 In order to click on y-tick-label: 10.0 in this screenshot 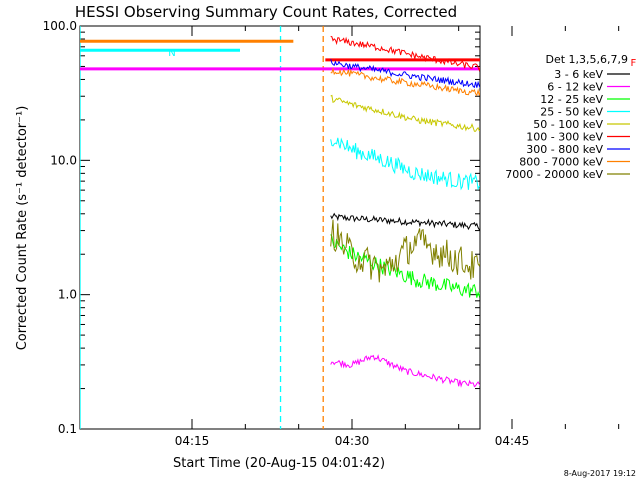, I will do `click(63, 160)`.